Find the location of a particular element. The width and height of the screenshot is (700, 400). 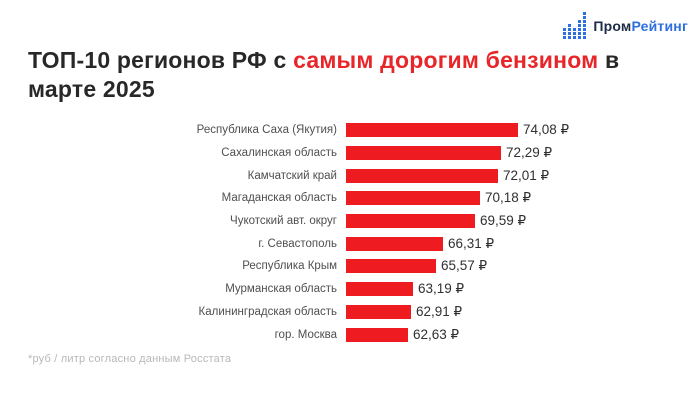

title-prefix: ТОП-10 регионов РФ с is located at coordinates (161, 60).